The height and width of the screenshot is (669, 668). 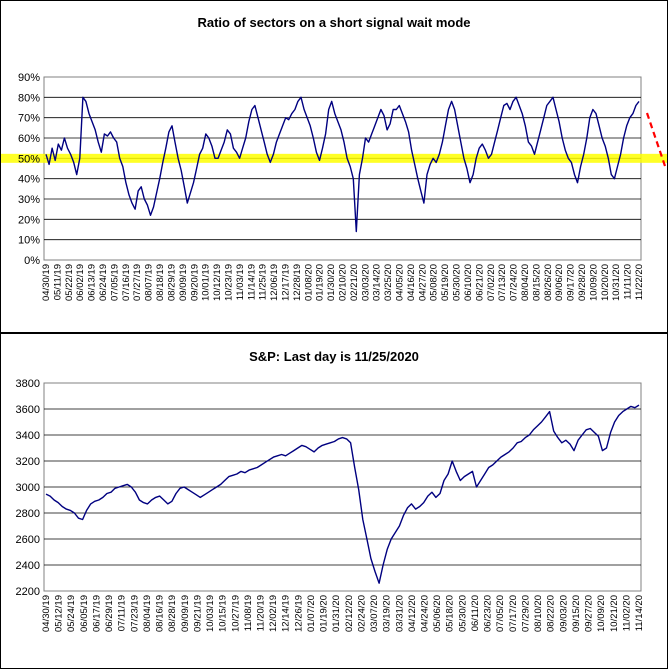 What do you see at coordinates (273, 613) in the screenshot?
I see `x-tick-label: 12/02/19` at bounding box center [273, 613].